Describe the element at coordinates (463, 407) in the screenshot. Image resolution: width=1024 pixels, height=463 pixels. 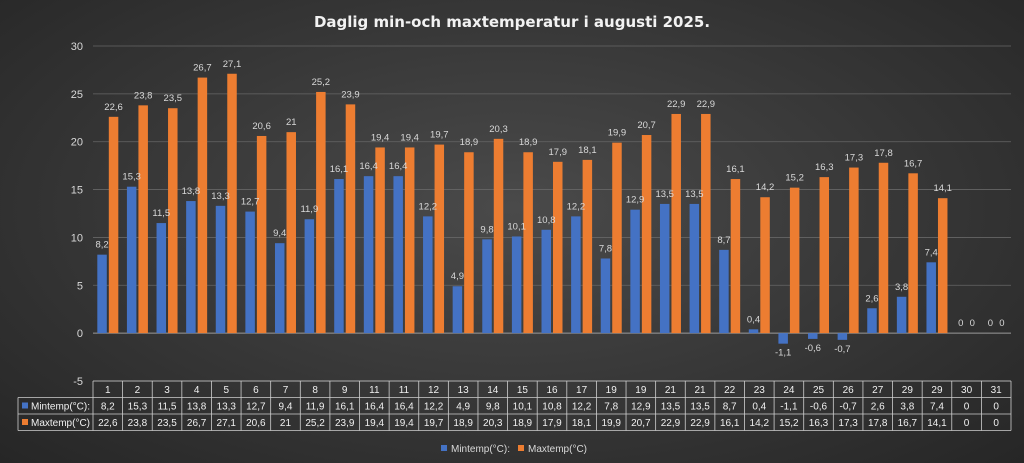
I see `min-temp-cell: 4,9` at that location.